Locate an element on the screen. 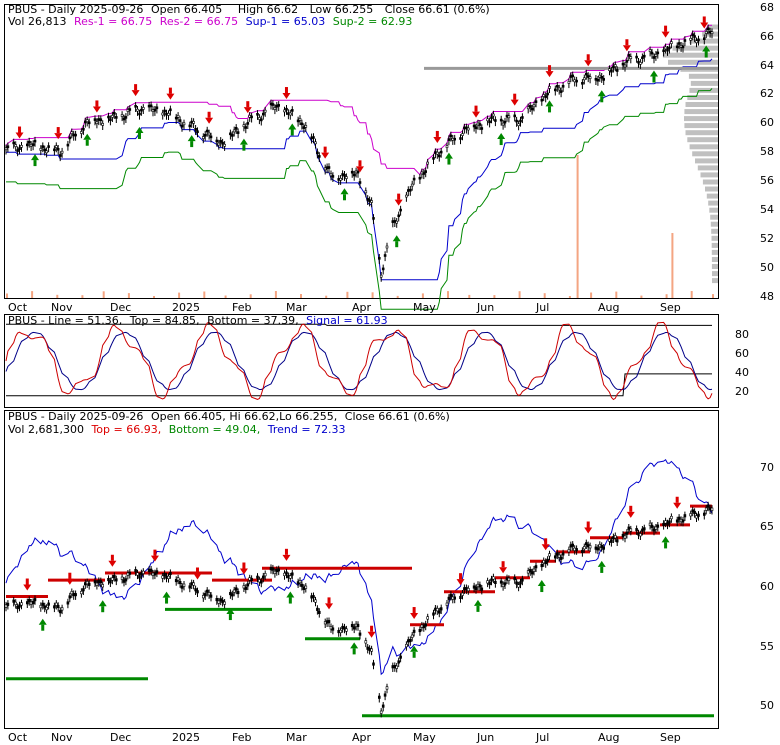 This screenshot has width=780, height=745. stochastic-lines is located at coordinates (359, 361).